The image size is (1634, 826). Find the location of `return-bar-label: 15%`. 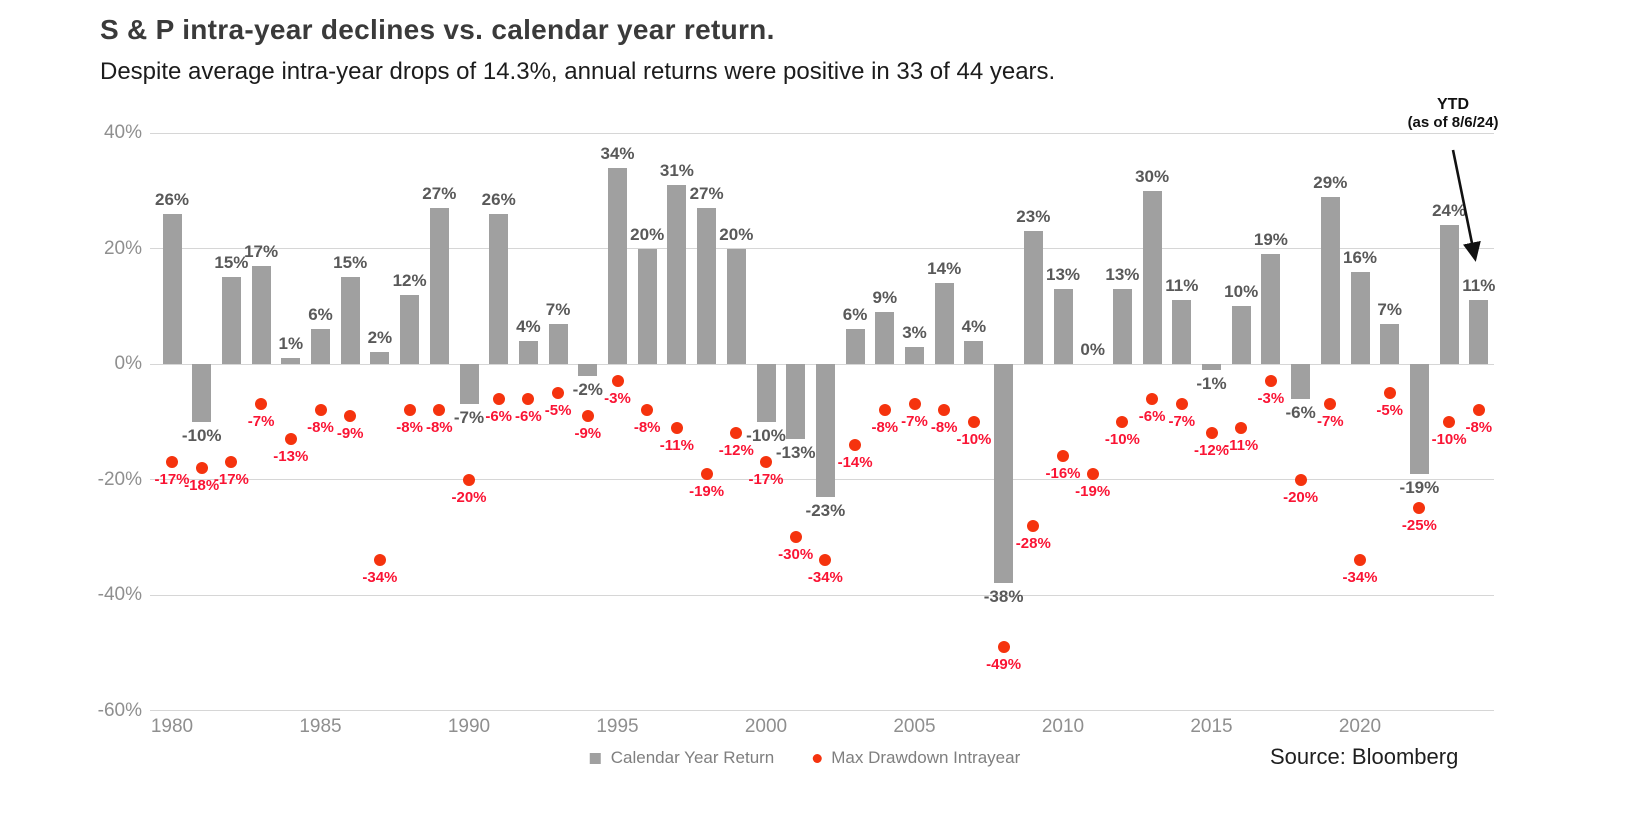

return-bar-label: 15% is located at coordinates (231, 263).